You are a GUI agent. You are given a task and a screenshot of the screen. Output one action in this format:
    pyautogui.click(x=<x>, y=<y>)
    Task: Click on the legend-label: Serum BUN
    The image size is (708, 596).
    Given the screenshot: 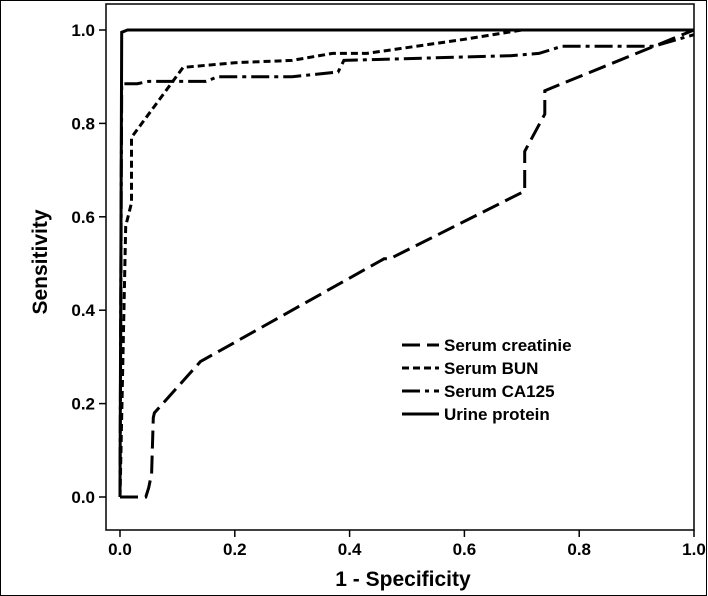 What is the action you would take?
    pyautogui.click(x=491, y=368)
    